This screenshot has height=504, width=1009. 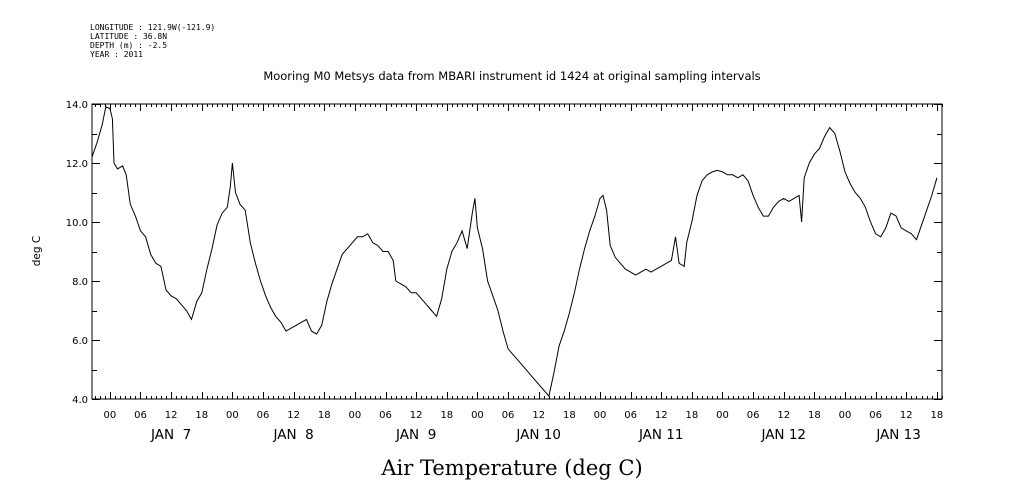 What do you see at coordinates (511, 468) in the screenshot?
I see `x-axis-label: Air Temperature (deg C)` at bounding box center [511, 468].